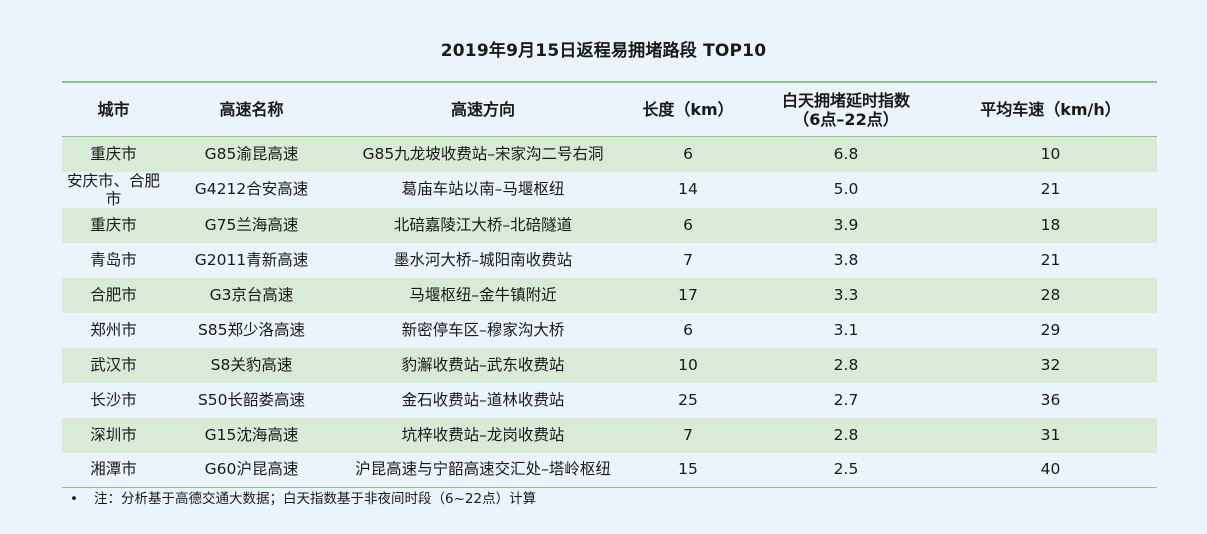 Image resolution: width=1207 pixels, height=534 pixels. Describe the element at coordinates (113, 295) in the screenshot. I see `cell-city: 合肥市` at that location.